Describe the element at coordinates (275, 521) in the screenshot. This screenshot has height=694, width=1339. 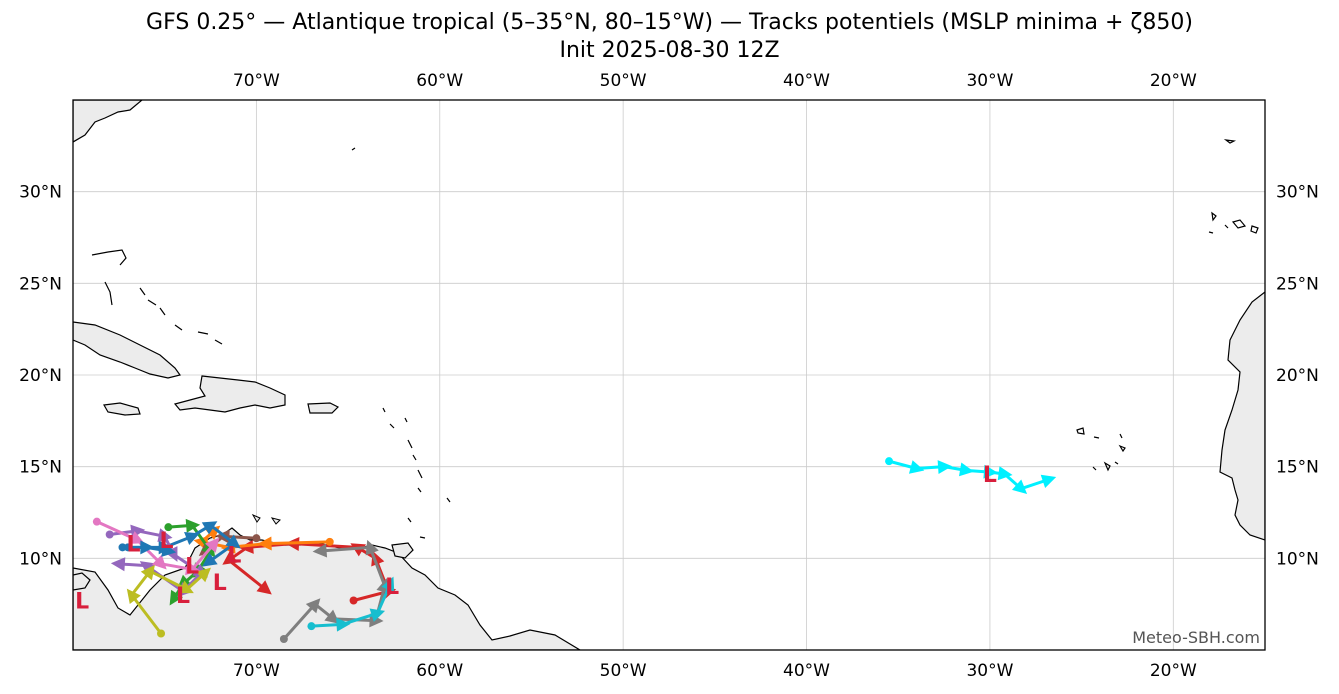
I see `bonaire-island` at that location.